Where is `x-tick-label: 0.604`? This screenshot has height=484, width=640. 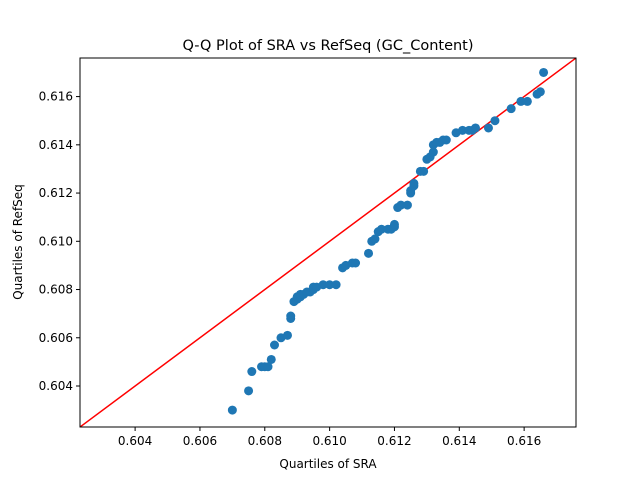 x-tick-label: 0.604 is located at coordinates (135, 441).